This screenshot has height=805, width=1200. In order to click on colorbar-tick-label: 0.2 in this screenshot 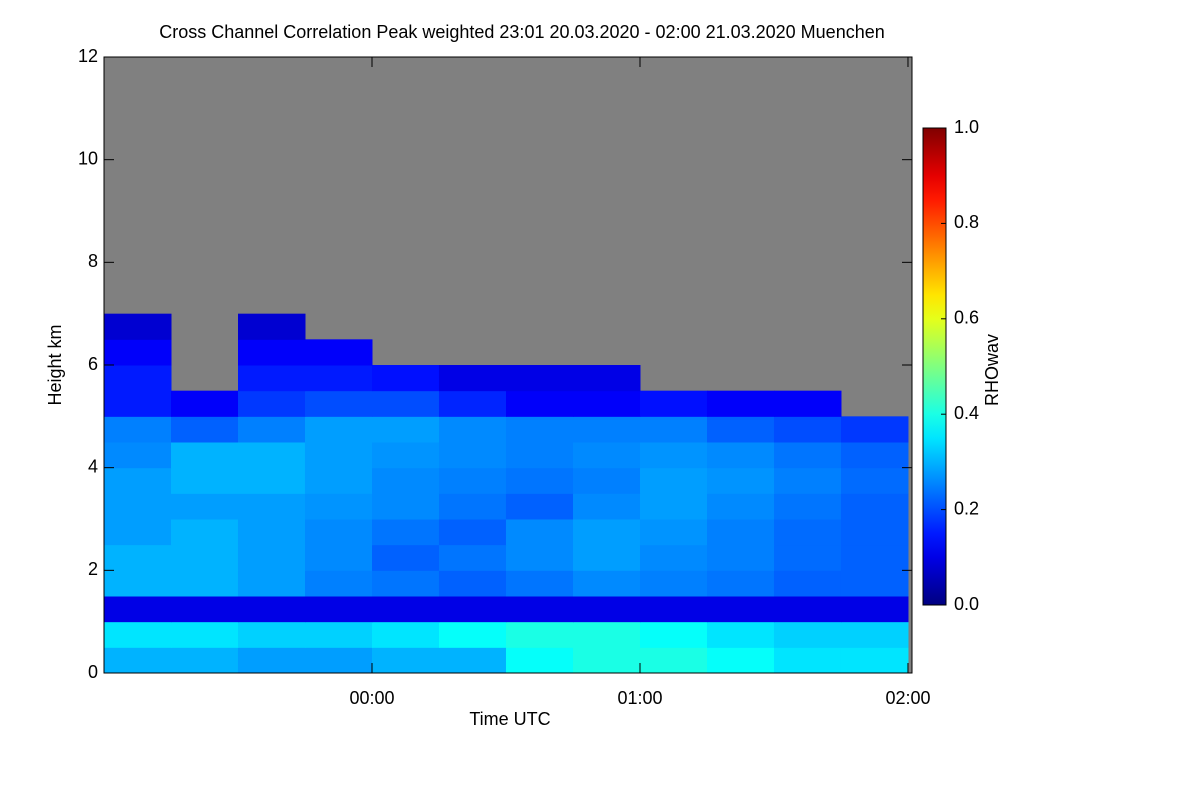, I will do `click(966, 508)`.